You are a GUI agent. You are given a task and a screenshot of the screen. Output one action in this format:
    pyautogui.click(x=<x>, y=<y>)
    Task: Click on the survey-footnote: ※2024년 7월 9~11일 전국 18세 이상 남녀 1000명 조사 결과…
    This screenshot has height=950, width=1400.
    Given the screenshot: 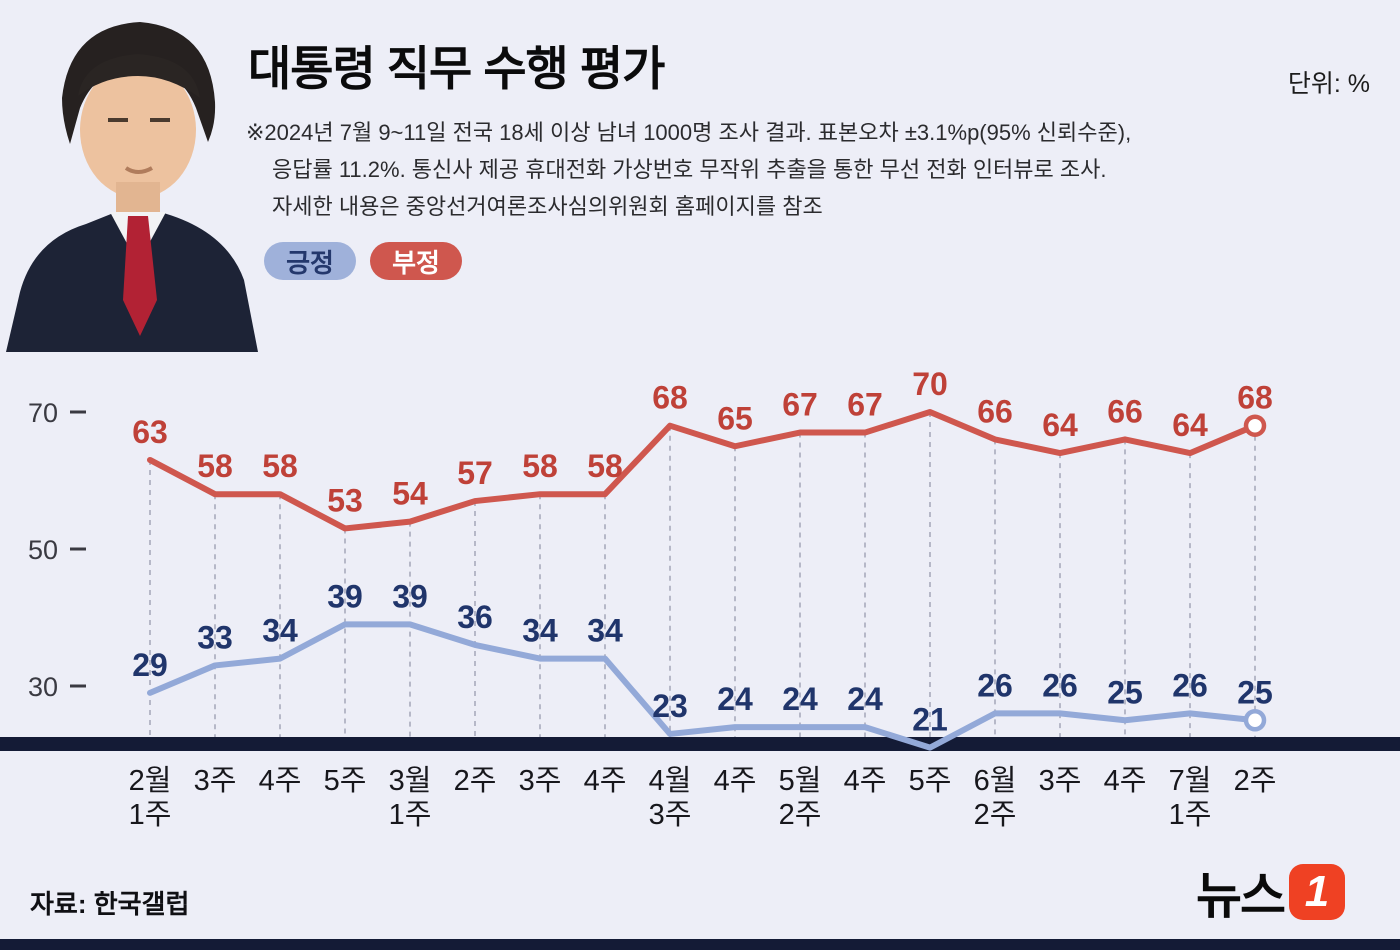 What is the action you would take?
    pyautogui.click(x=688, y=169)
    